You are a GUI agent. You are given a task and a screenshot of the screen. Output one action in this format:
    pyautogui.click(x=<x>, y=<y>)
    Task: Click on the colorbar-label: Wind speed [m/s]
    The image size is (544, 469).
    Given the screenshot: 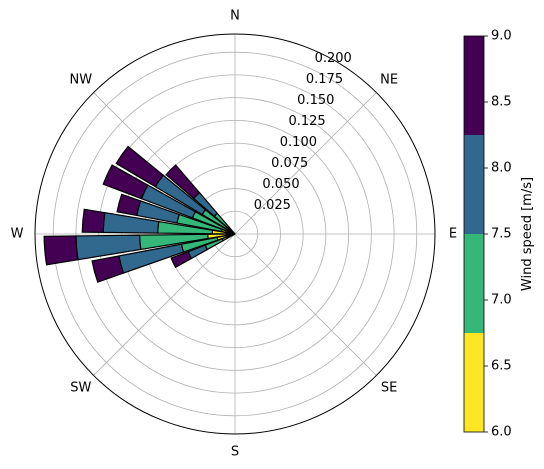 What is the action you would take?
    pyautogui.click(x=527, y=234)
    